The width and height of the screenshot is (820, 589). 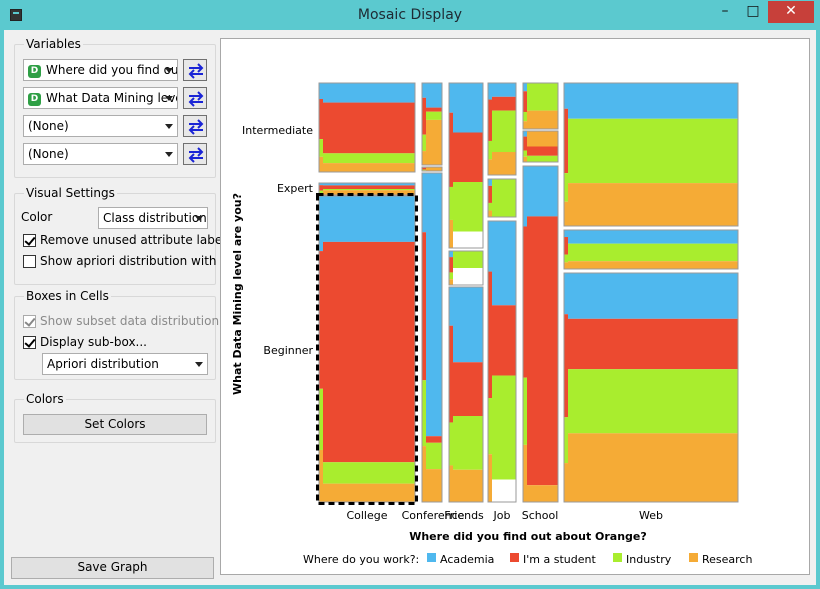 What do you see at coordinates (29, 261) in the screenshot?
I see `apriori-lines-checkbox` at bounding box center [29, 261].